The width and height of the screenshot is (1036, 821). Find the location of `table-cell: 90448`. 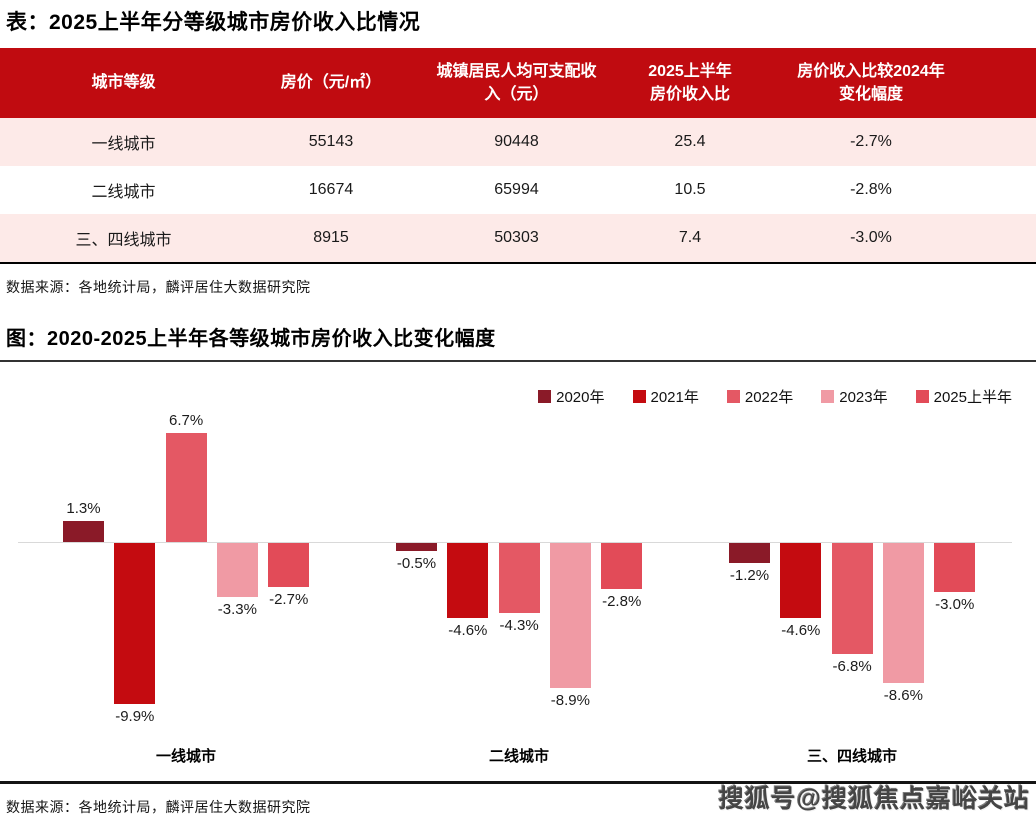

table-cell: 90448 is located at coordinates (516, 141).